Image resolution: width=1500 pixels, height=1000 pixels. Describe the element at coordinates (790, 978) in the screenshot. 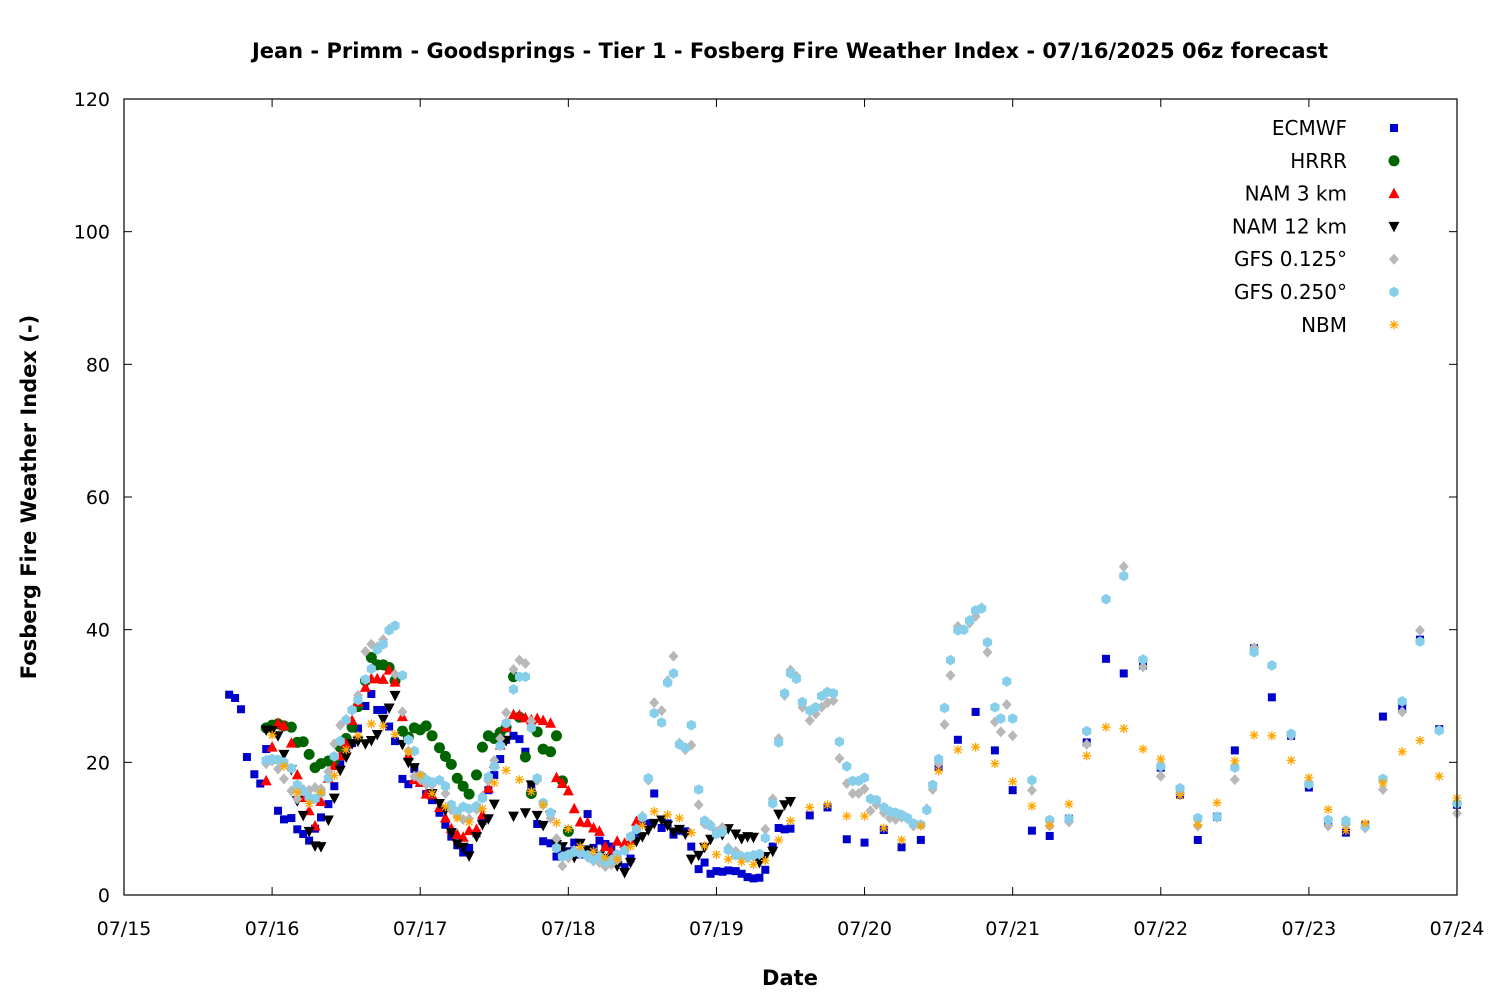

I see `x-axis-label: Date` at that location.